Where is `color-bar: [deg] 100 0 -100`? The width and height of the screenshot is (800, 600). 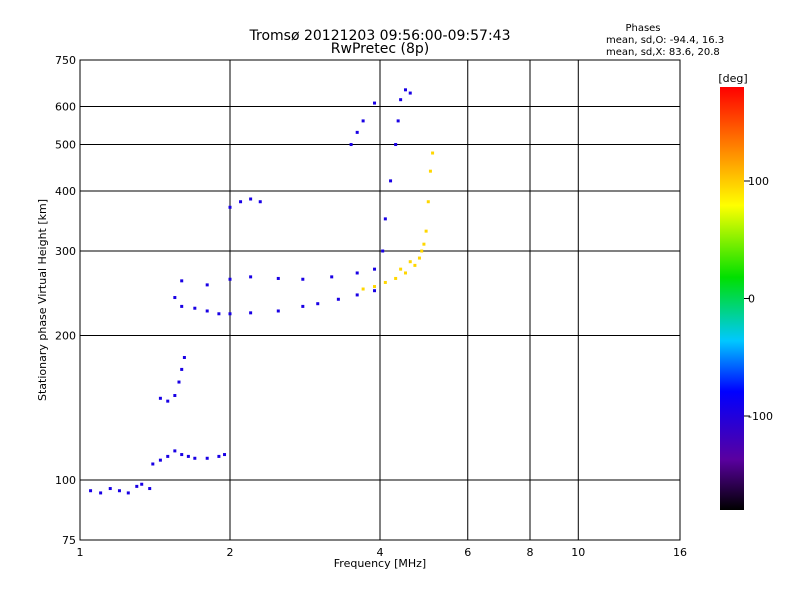 color-bar: [deg] 100 0 -100 is located at coordinates (745, 291).